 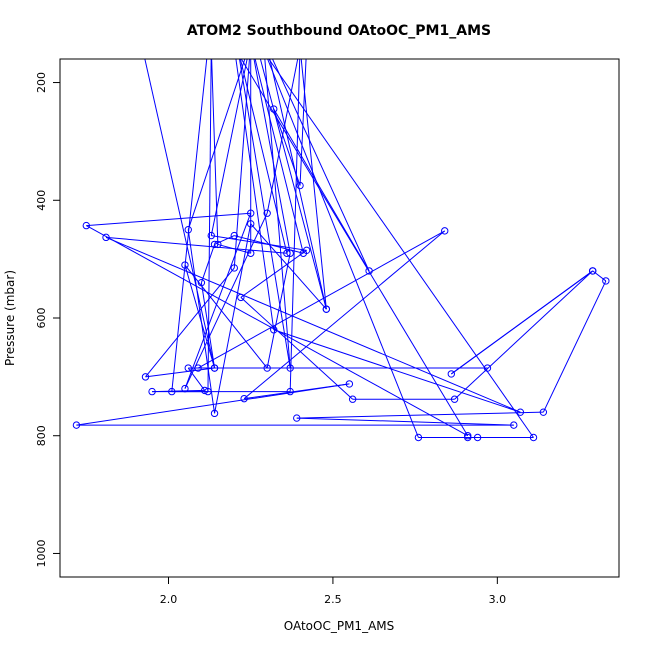 I want to click on y-tick-label: 600, so click(x=41, y=318).